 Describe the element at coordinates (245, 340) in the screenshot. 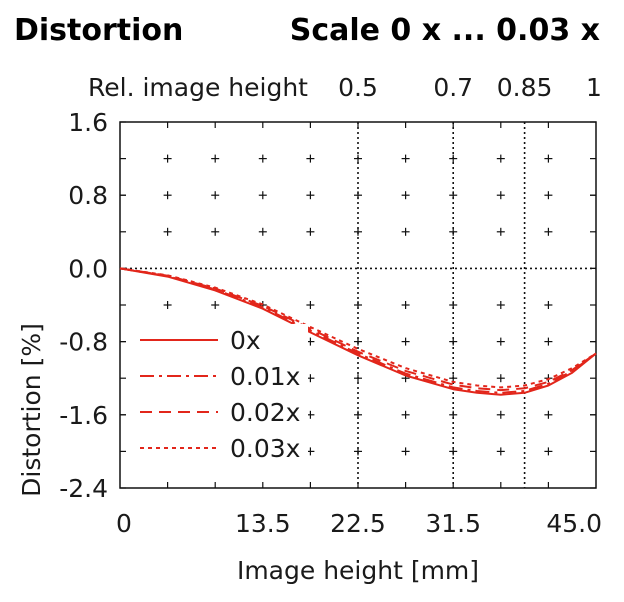

I see `legend-label-0: 0x` at that location.